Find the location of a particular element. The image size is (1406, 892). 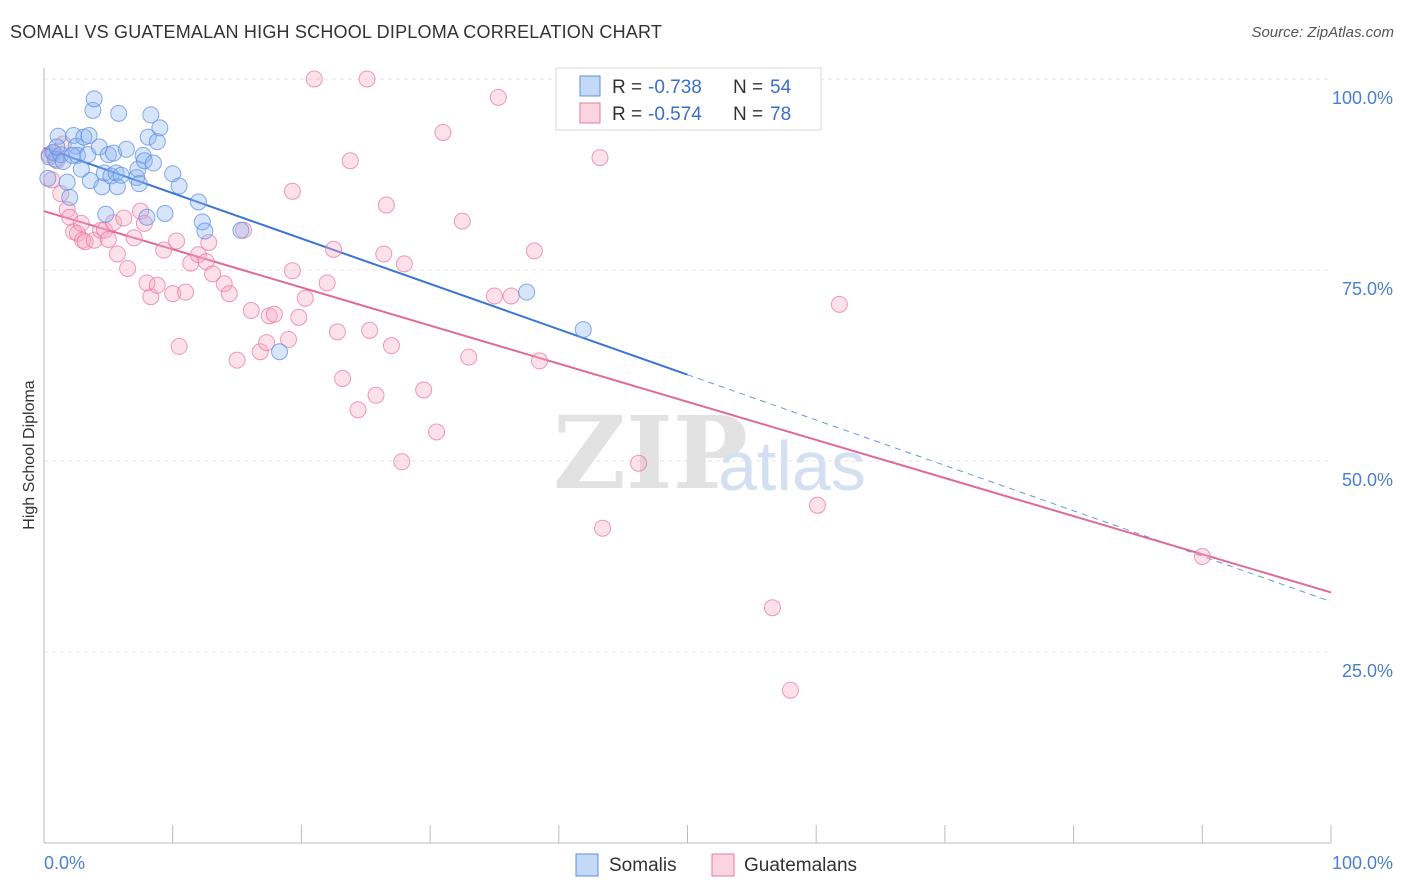

somali-trend-extension is located at coordinates (1009, 488).